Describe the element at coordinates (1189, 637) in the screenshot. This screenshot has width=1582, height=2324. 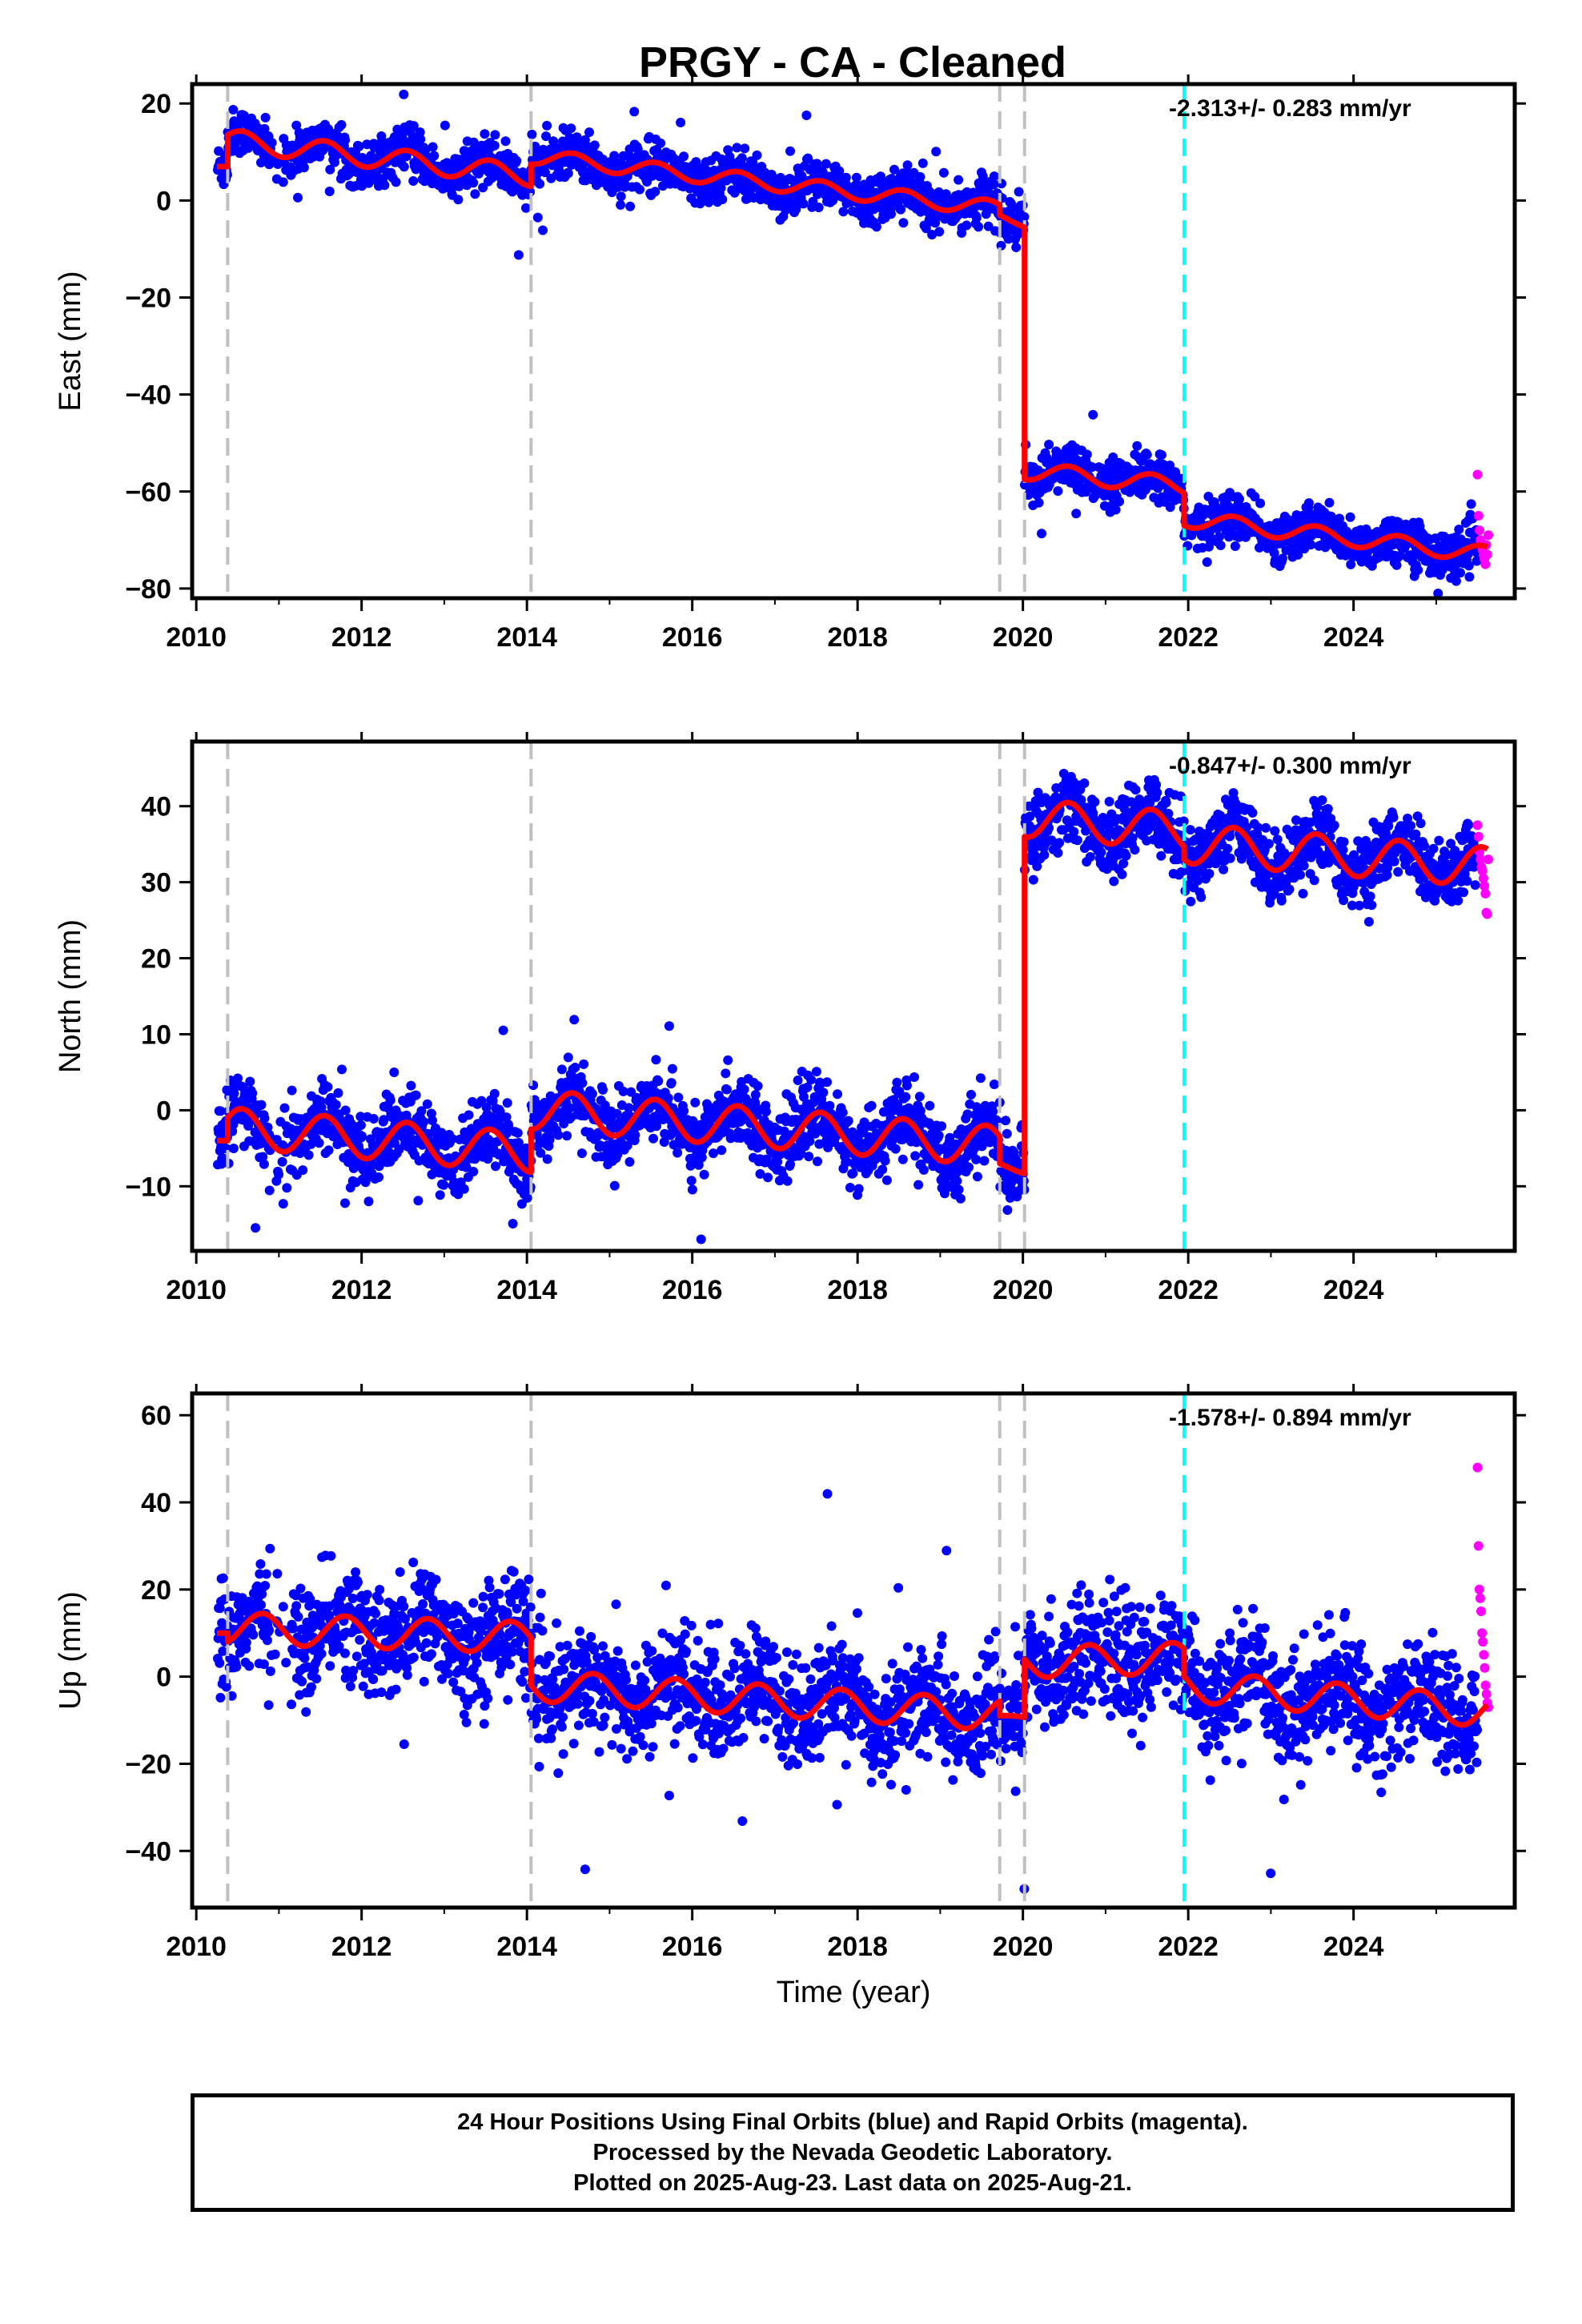
I see `x-tick-label: 2022` at that location.